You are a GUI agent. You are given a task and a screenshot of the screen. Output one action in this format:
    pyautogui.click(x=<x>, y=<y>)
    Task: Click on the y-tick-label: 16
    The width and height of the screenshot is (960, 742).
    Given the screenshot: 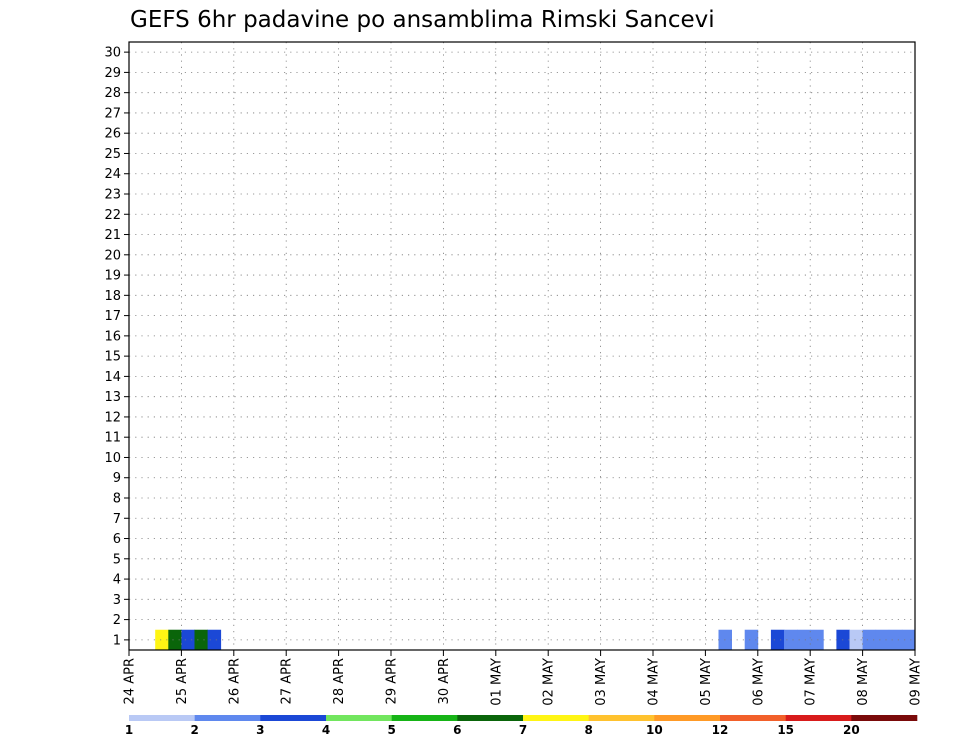 What is the action you would take?
    pyautogui.click(x=112, y=336)
    